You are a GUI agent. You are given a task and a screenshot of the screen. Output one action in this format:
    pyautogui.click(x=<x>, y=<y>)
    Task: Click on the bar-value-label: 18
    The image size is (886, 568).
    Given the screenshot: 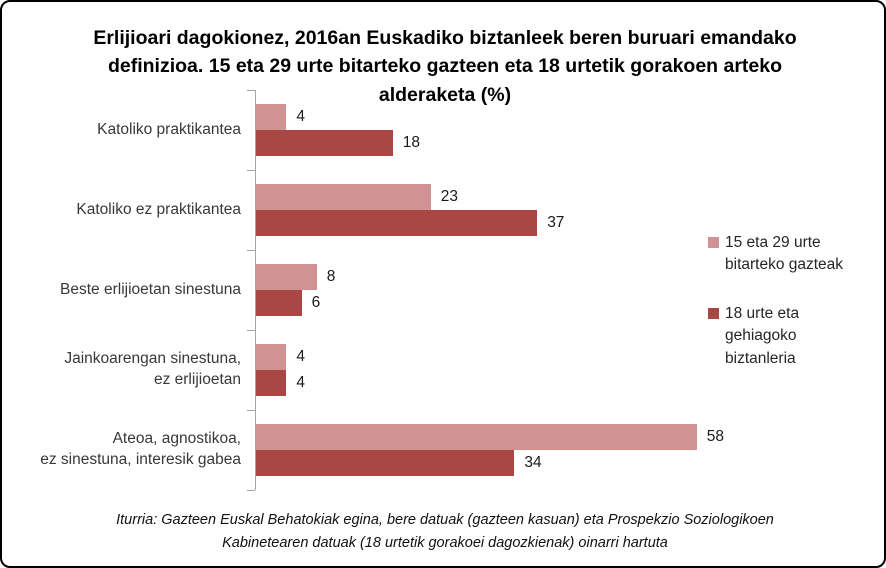 What is the action you would take?
    pyautogui.click(x=411, y=142)
    